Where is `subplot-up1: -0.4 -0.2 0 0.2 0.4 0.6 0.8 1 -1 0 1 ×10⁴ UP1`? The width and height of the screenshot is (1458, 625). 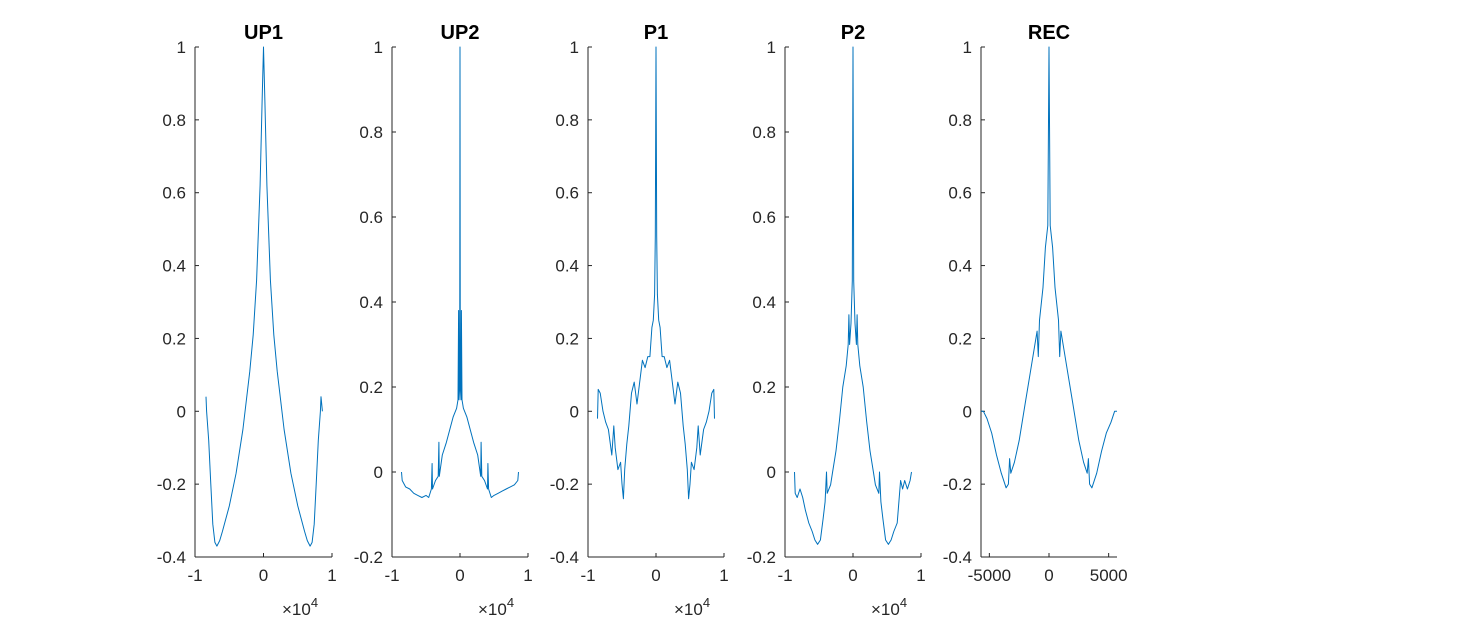
subplot-up1: -0.4 -0.2 0 0.2 0.4 0.6 0.8 1 -1 0 1 ×10⁴ UP1 is located at coordinates (247, 320).